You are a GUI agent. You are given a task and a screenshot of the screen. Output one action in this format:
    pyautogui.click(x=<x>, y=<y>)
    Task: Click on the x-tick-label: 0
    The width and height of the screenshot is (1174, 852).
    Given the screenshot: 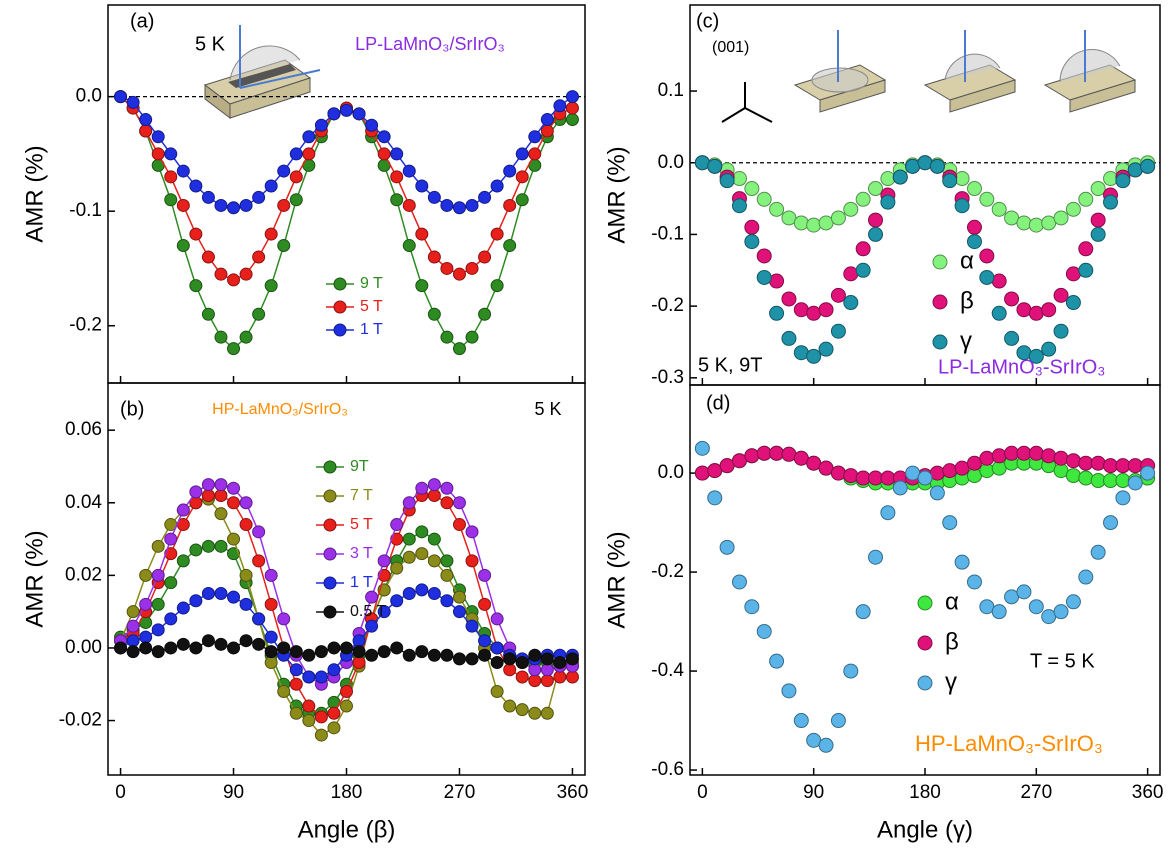 What is the action you would take?
    pyautogui.click(x=702, y=792)
    